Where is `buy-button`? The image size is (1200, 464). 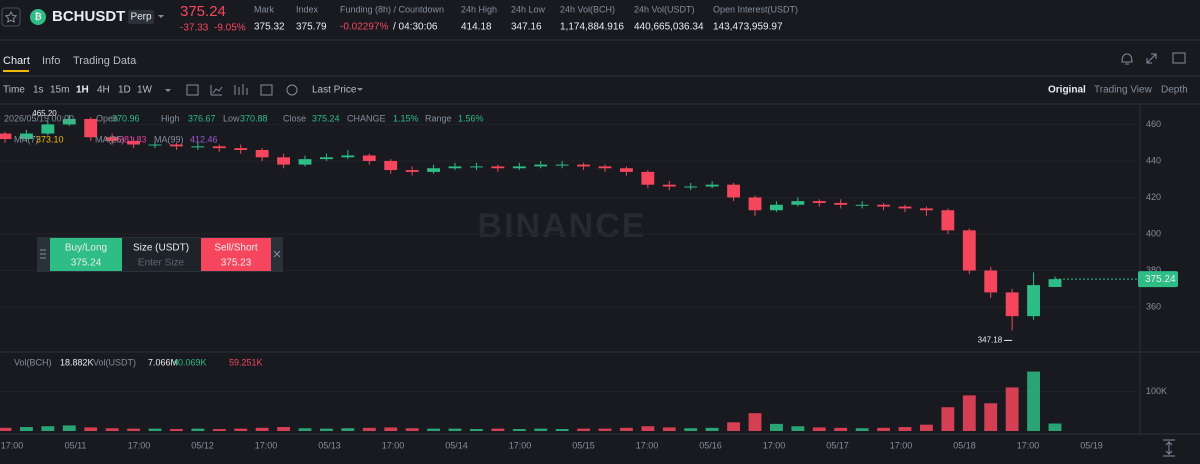
buy-button is located at coordinates (86, 254).